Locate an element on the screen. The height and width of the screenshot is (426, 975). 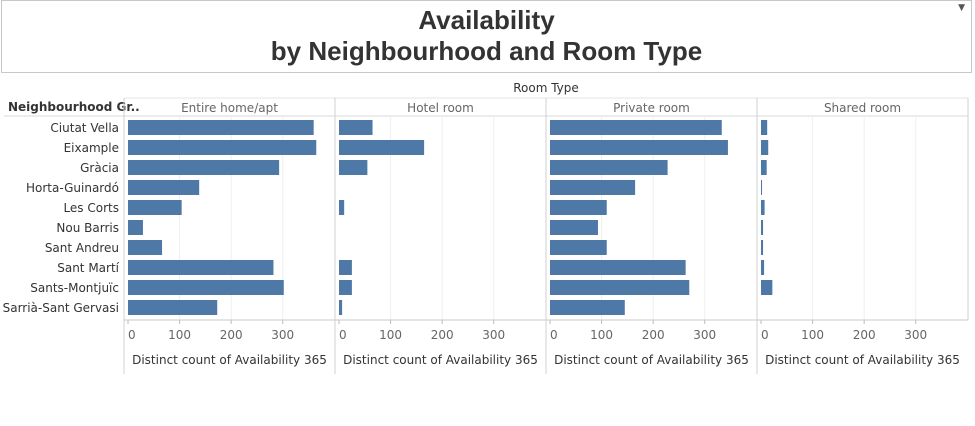
row-label: Sants-Montjuïc is located at coordinates (74, 288).